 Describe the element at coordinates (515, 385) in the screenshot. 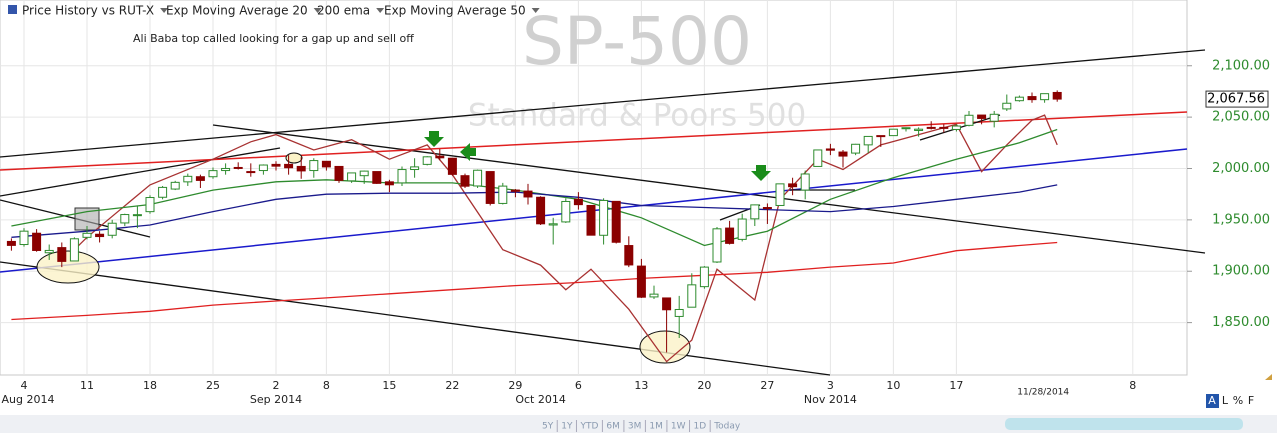

I see `x-tick-label: 29` at that location.